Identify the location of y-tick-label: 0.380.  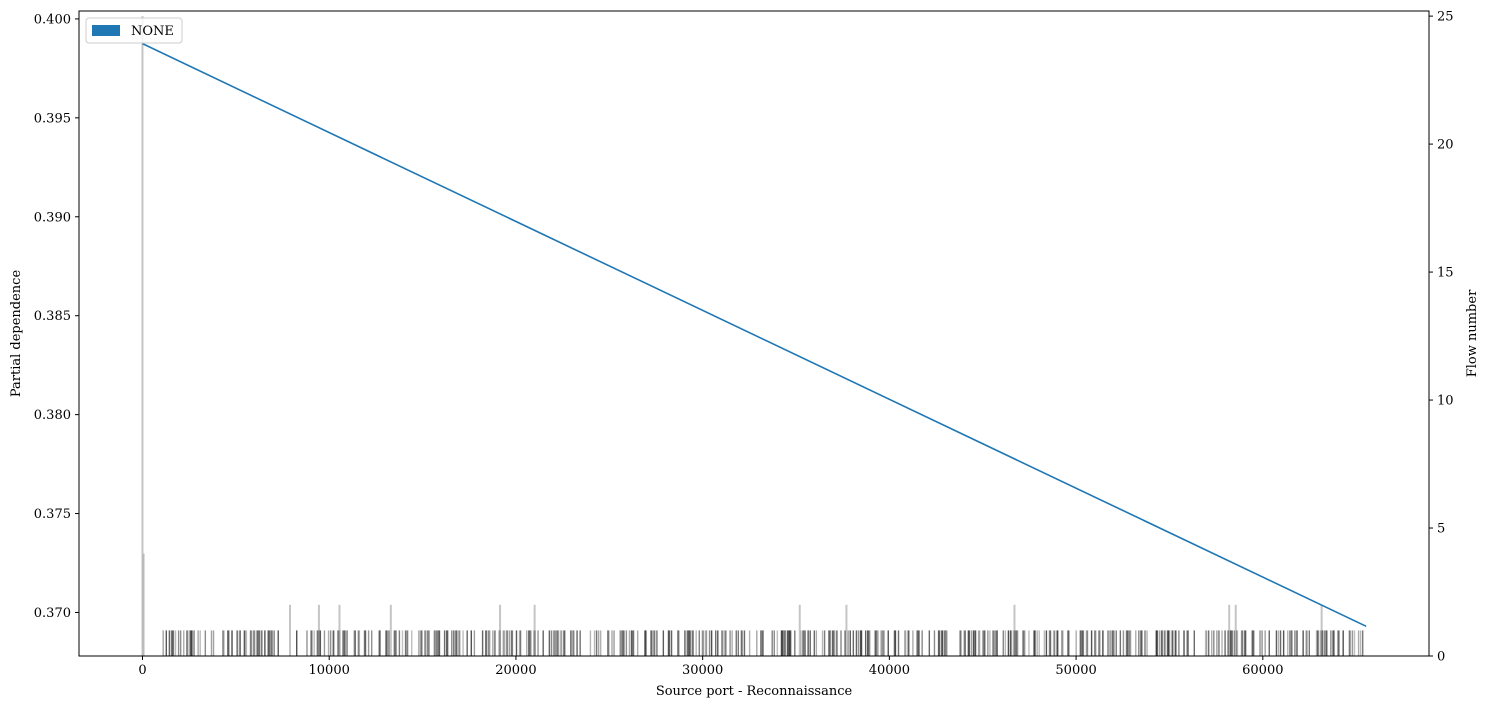
(52, 415).